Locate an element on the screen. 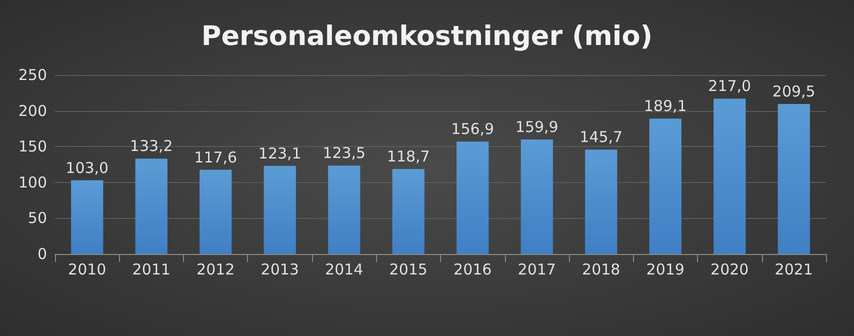  data-label: 209,5 is located at coordinates (794, 91).